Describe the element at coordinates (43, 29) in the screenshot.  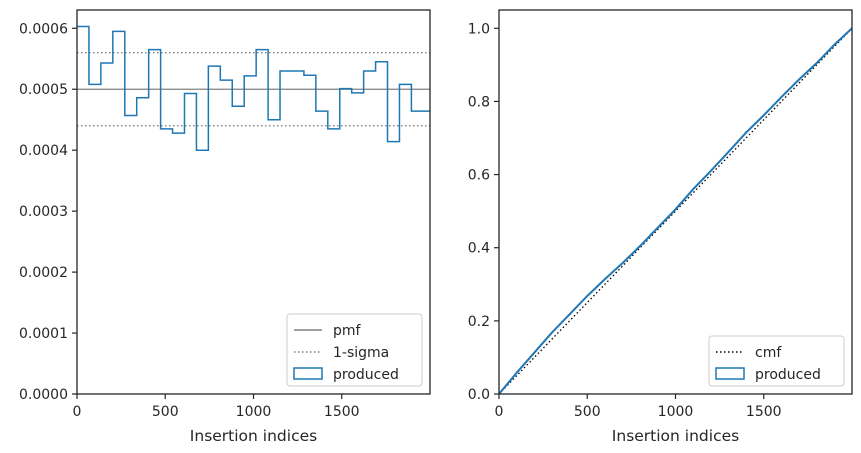
I see `y-tick-label: 0.0006` at that location.